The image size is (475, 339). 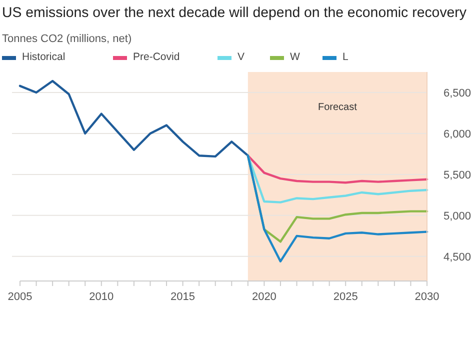 I want to click on legend-label: V, so click(x=241, y=57).